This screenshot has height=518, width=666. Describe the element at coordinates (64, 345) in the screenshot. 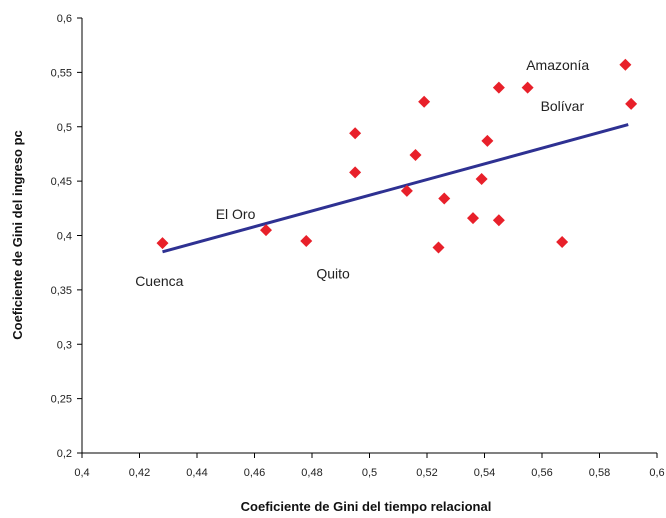

I see `y-tick-label: 0,3` at that location.